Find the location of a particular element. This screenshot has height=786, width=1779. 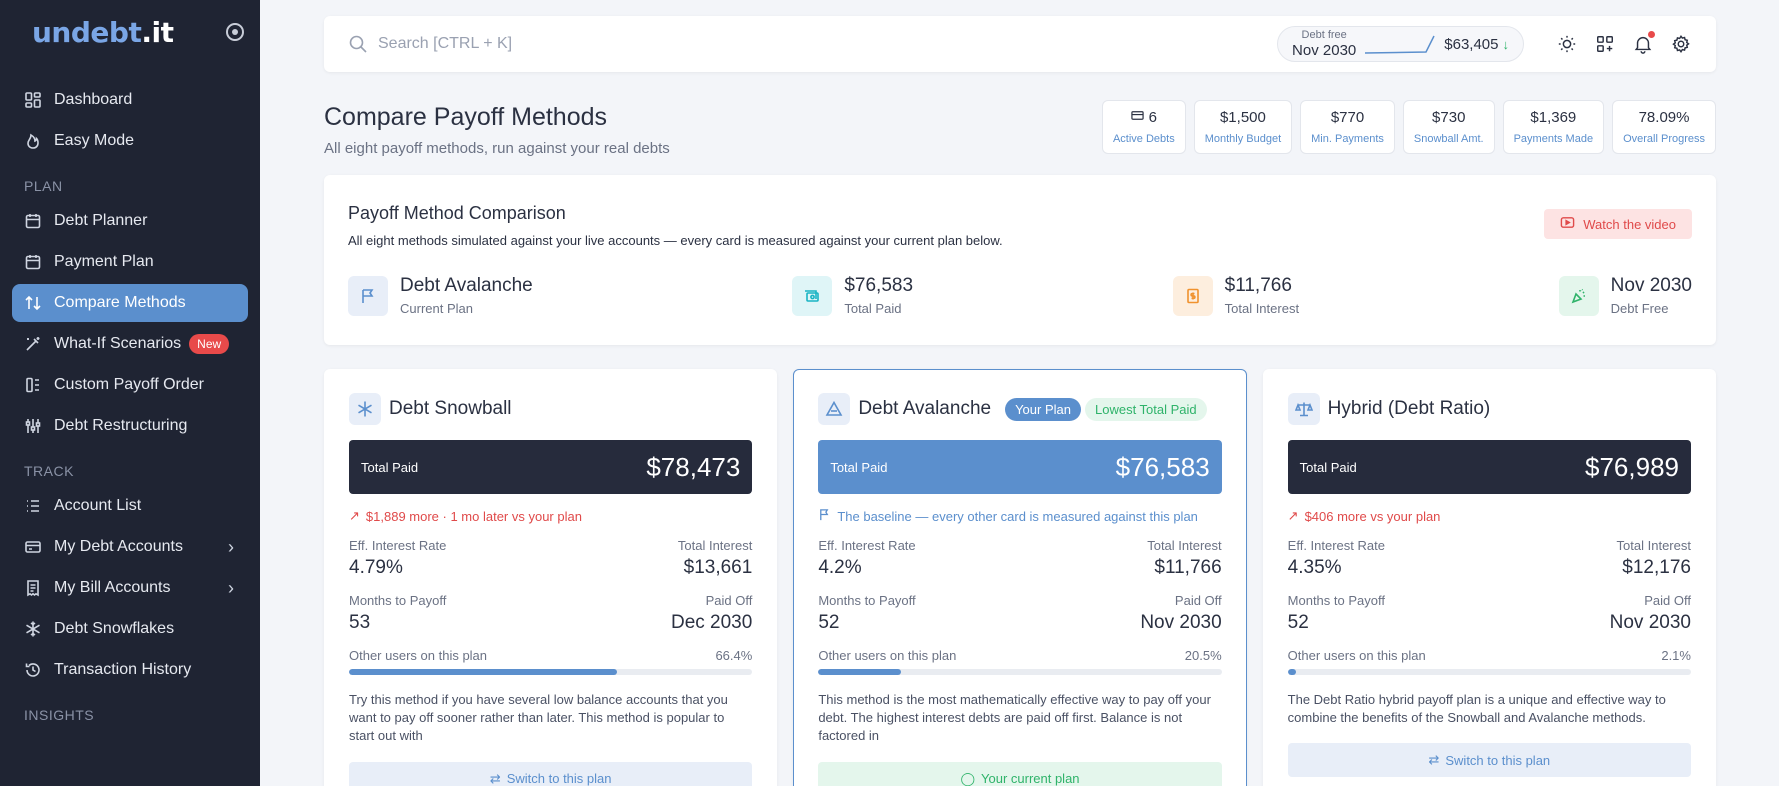

sidebar-item-label: My Bill Accounts is located at coordinates (112, 587).